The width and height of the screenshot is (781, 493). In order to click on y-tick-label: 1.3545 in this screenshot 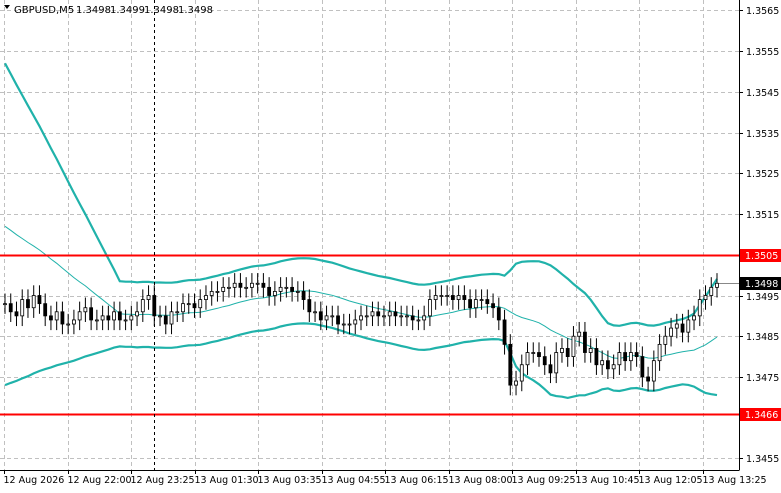, I will do `click(762, 93)`.